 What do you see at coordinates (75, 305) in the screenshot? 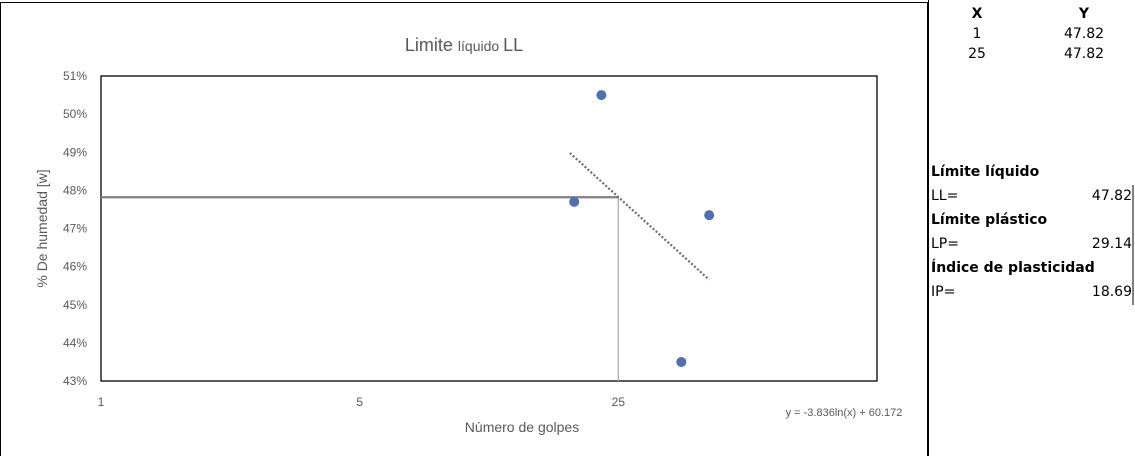
I see `y-tick-label-2: 45%` at bounding box center [75, 305].